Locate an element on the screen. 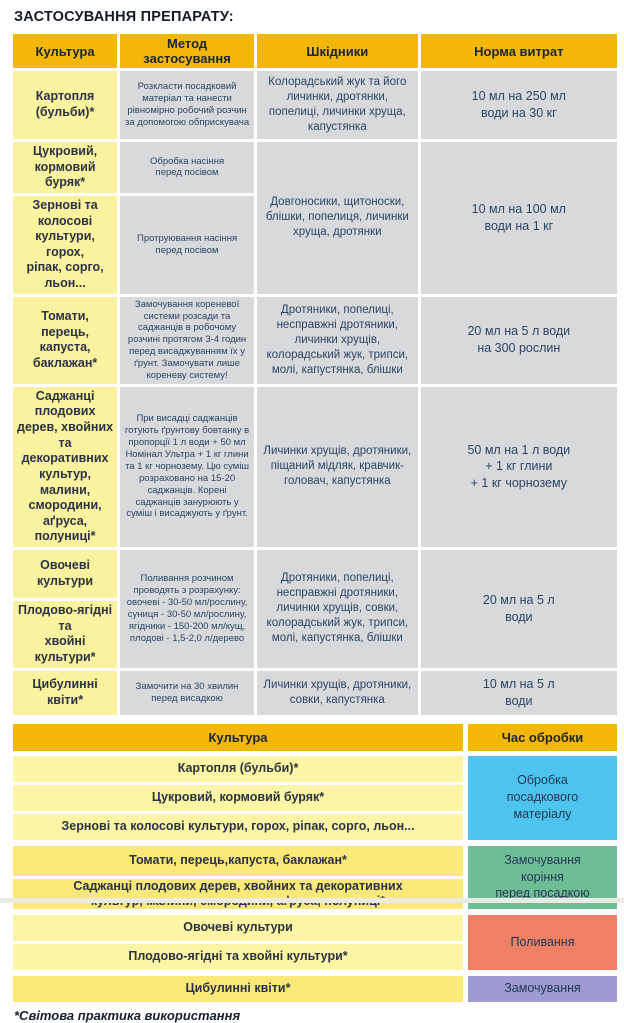 Image resolution: width=624 pixels, height=1023 pixels. method-cell: Замочити на 30 хвилин перед висадкою is located at coordinates (187, 692).